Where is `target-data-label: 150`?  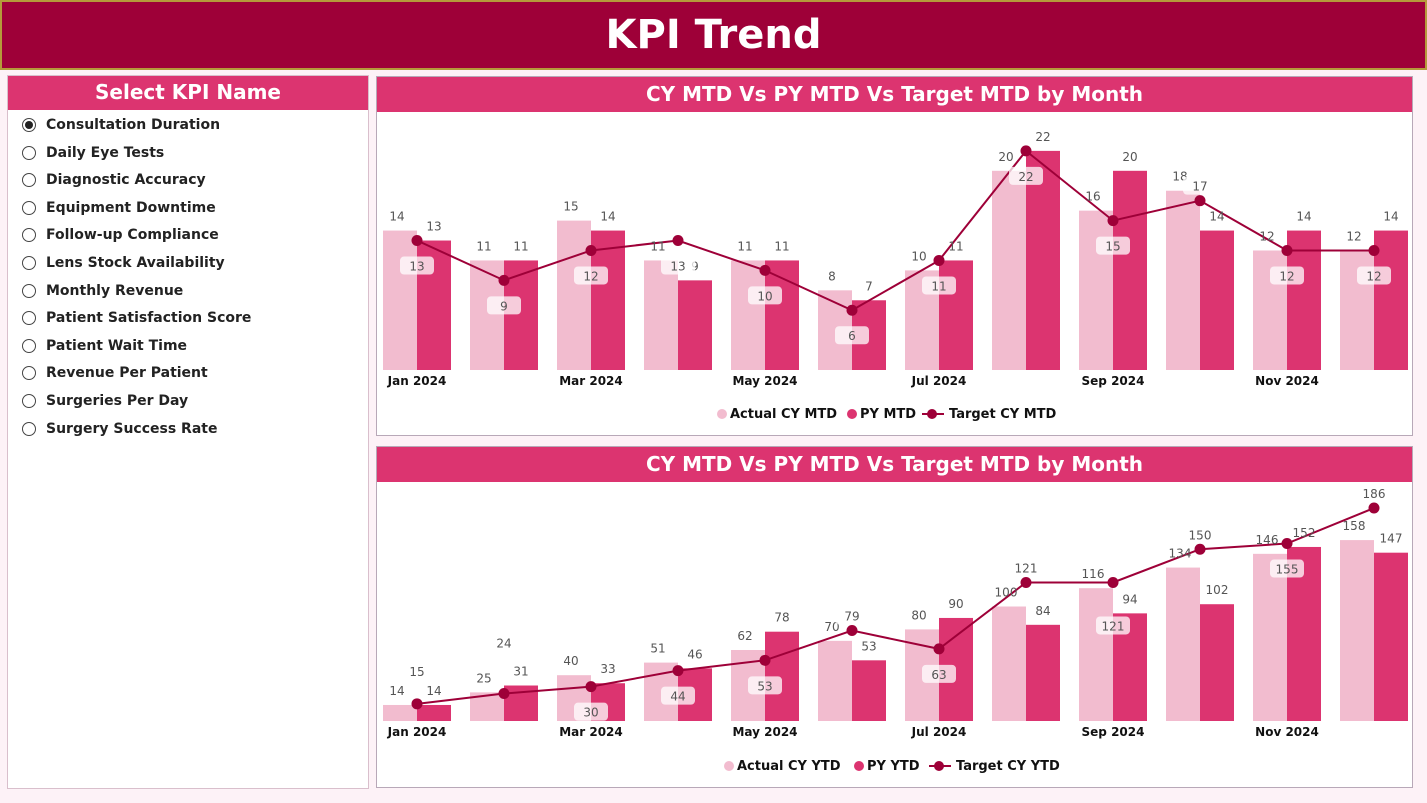 target-data-label: 150 is located at coordinates (1200, 535).